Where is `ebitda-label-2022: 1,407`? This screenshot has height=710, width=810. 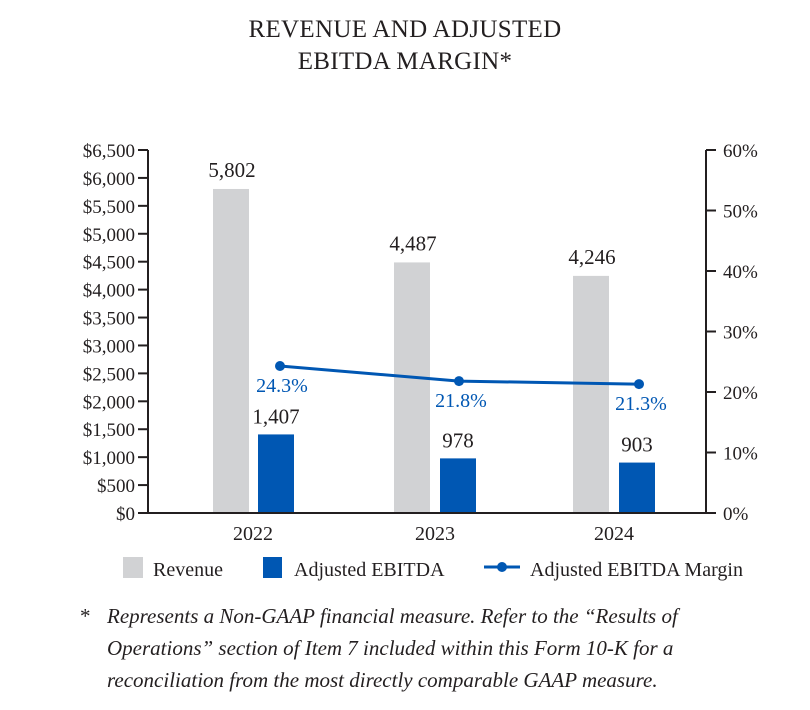 ebitda-label-2022: 1,407 is located at coordinates (275, 416).